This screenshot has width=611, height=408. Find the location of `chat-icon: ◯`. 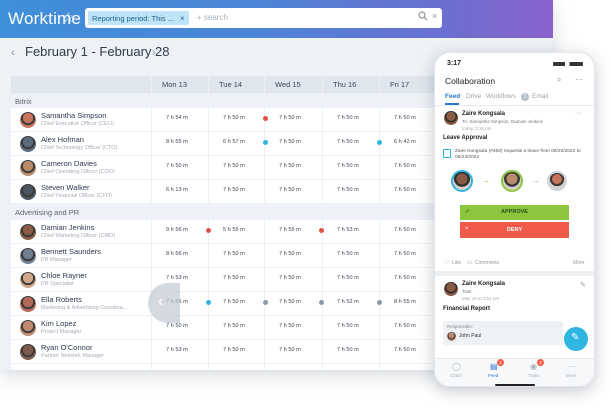

chat-icon: ◯ is located at coordinates (456, 366).